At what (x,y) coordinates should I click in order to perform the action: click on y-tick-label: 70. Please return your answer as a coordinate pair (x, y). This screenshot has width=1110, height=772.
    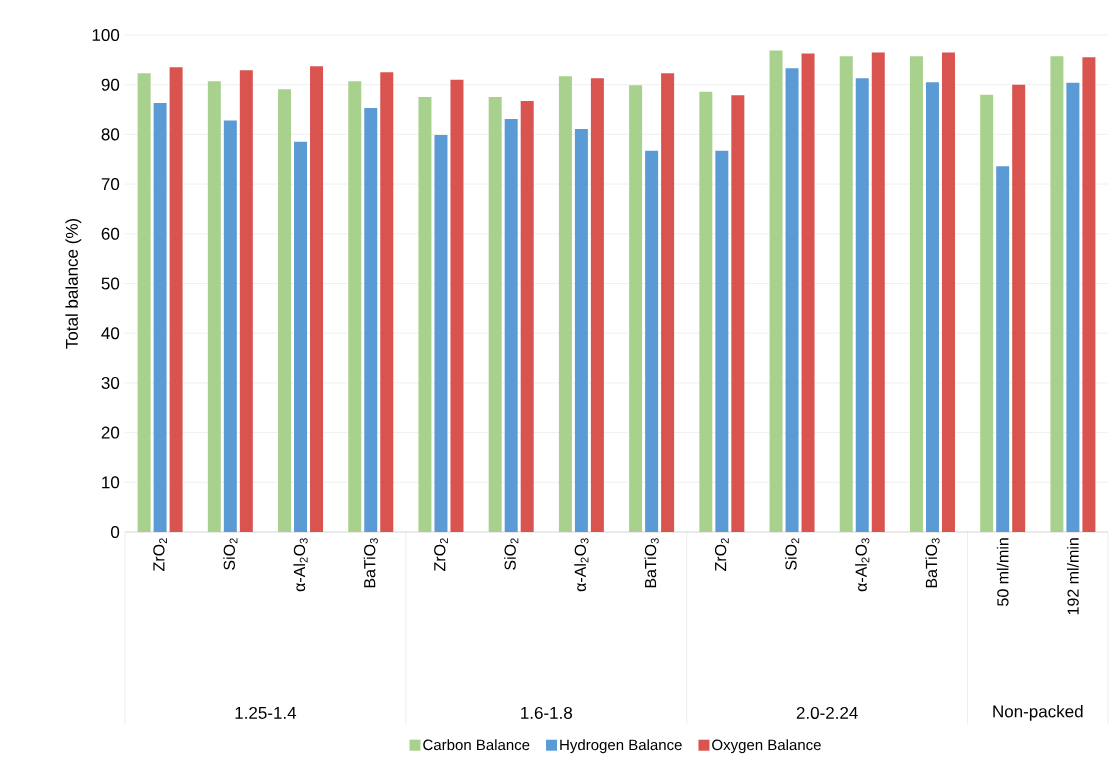
    Looking at the image, I should click on (110, 184).